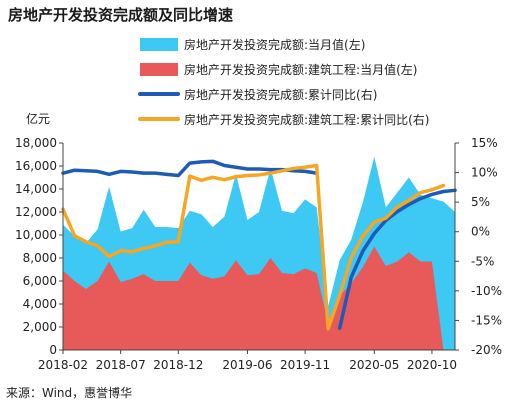  What do you see at coordinates (40, 258) in the screenshot?
I see `left-tick-label: 8,000` at bounding box center [40, 258].